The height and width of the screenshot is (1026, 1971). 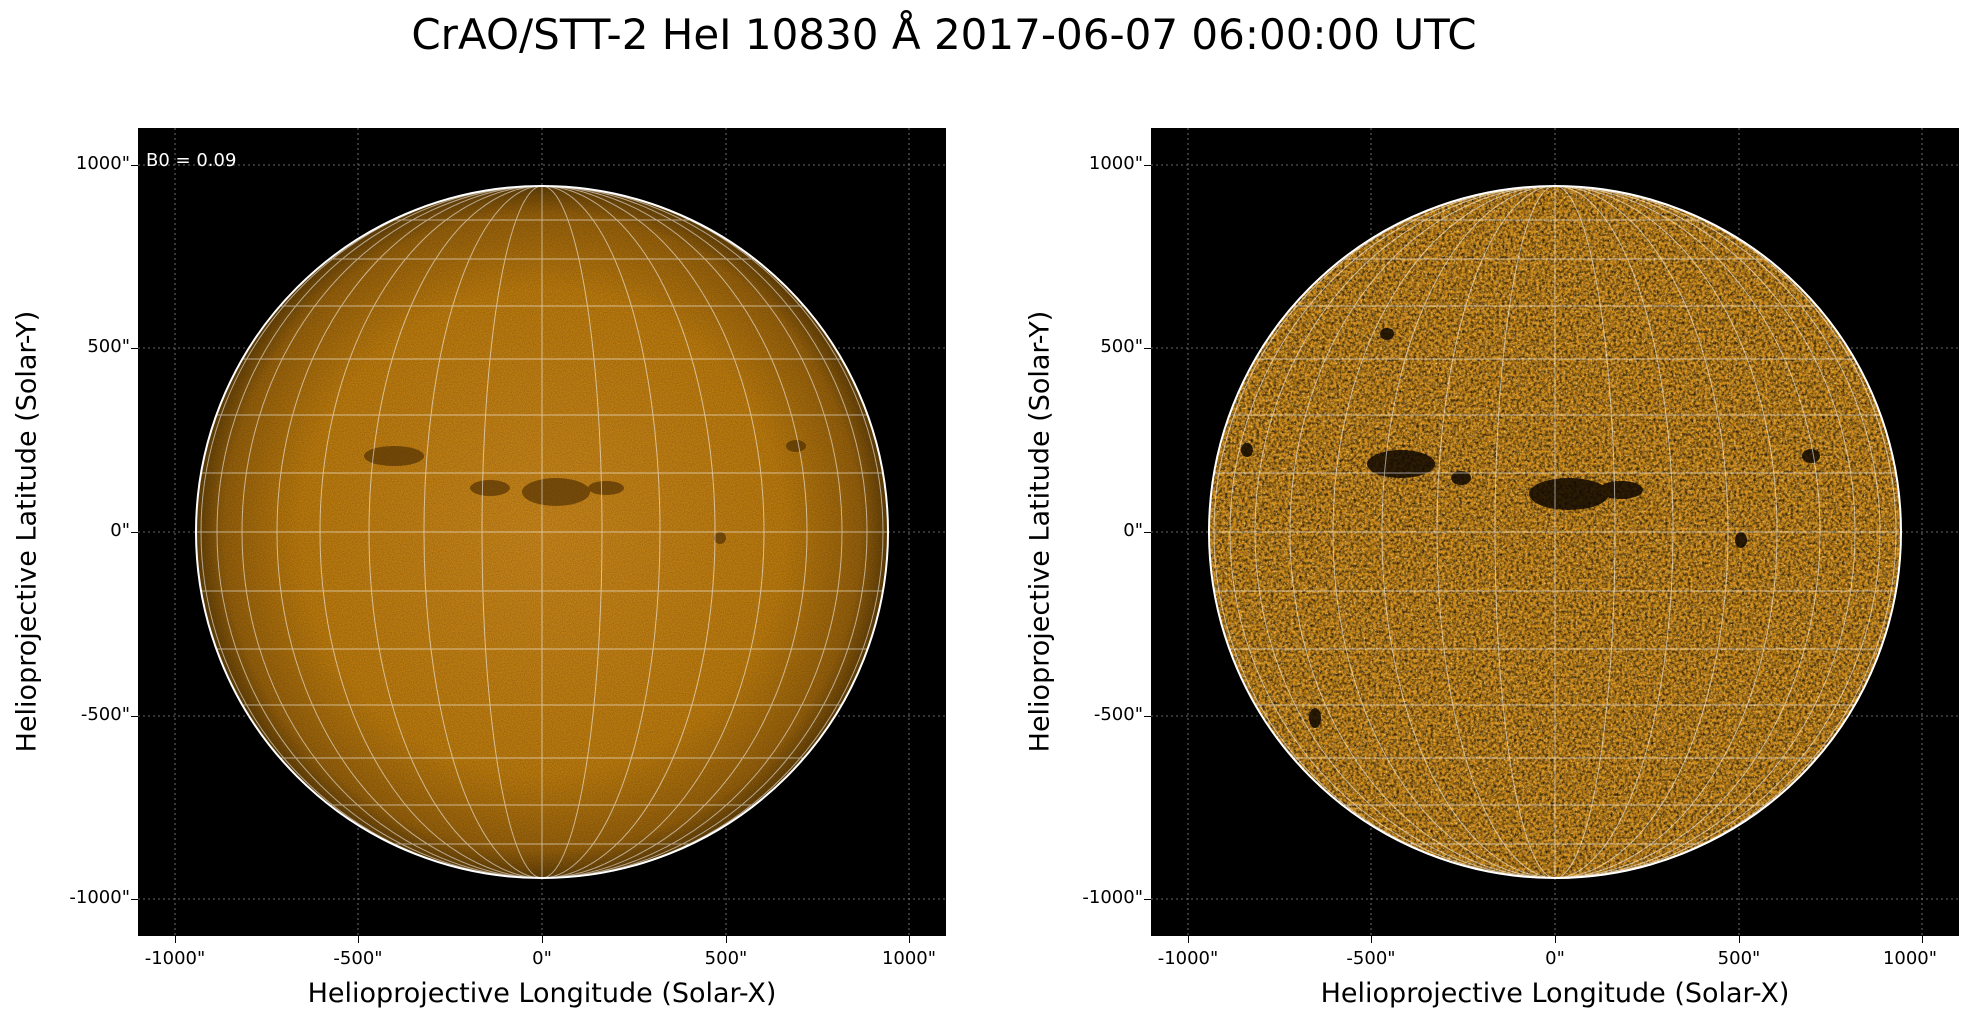 I want to click on right-xtick-1000: 1000", so click(x=1910, y=958).